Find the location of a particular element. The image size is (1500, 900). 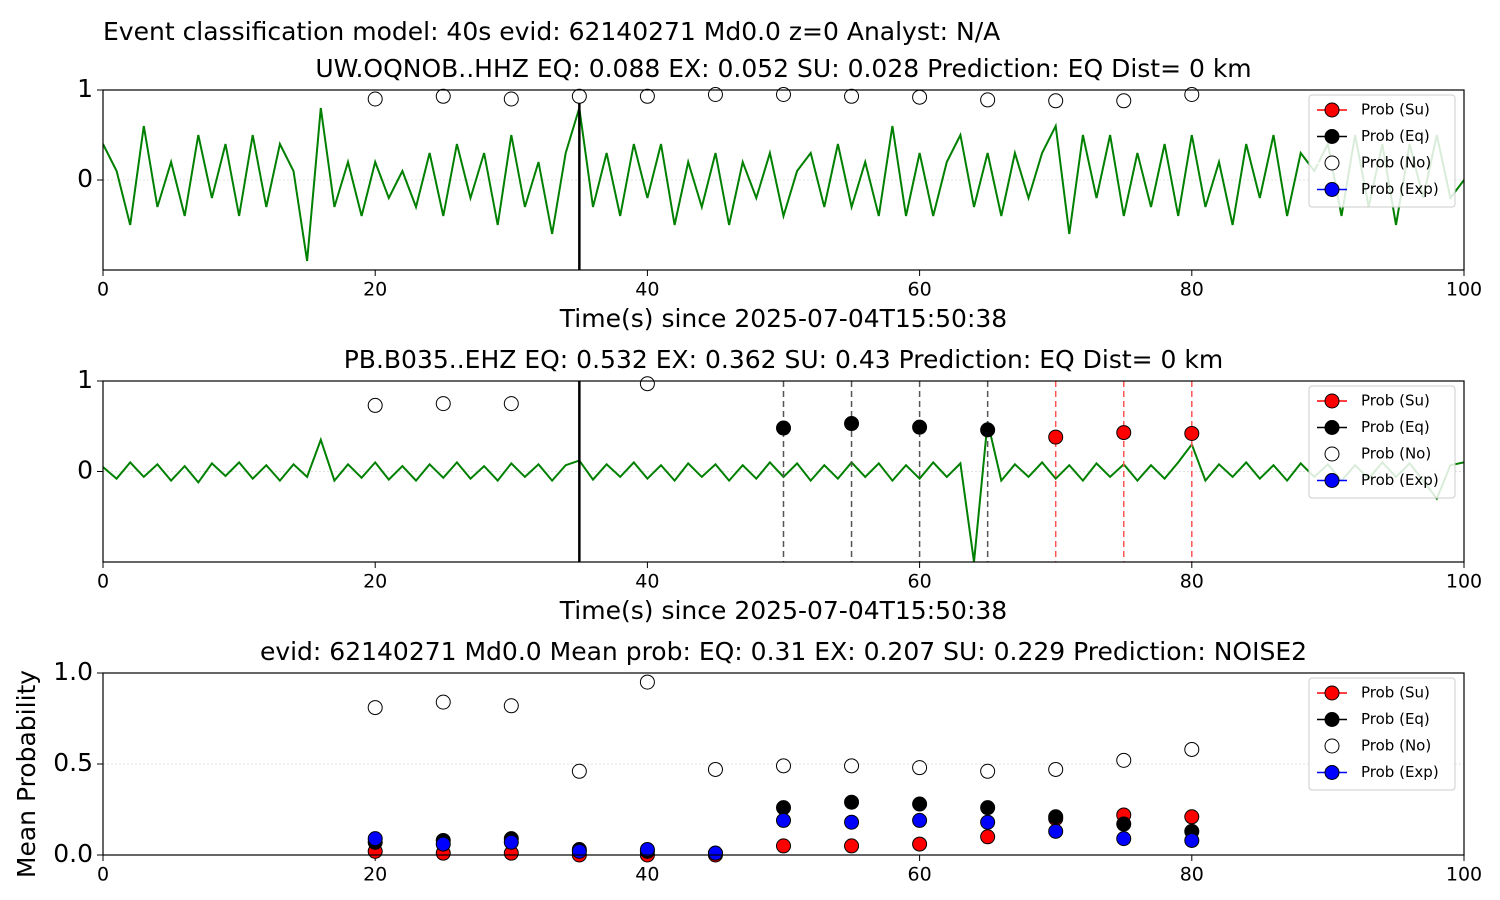

y-tick-label: 1.0 is located at coordinates (73, 671).